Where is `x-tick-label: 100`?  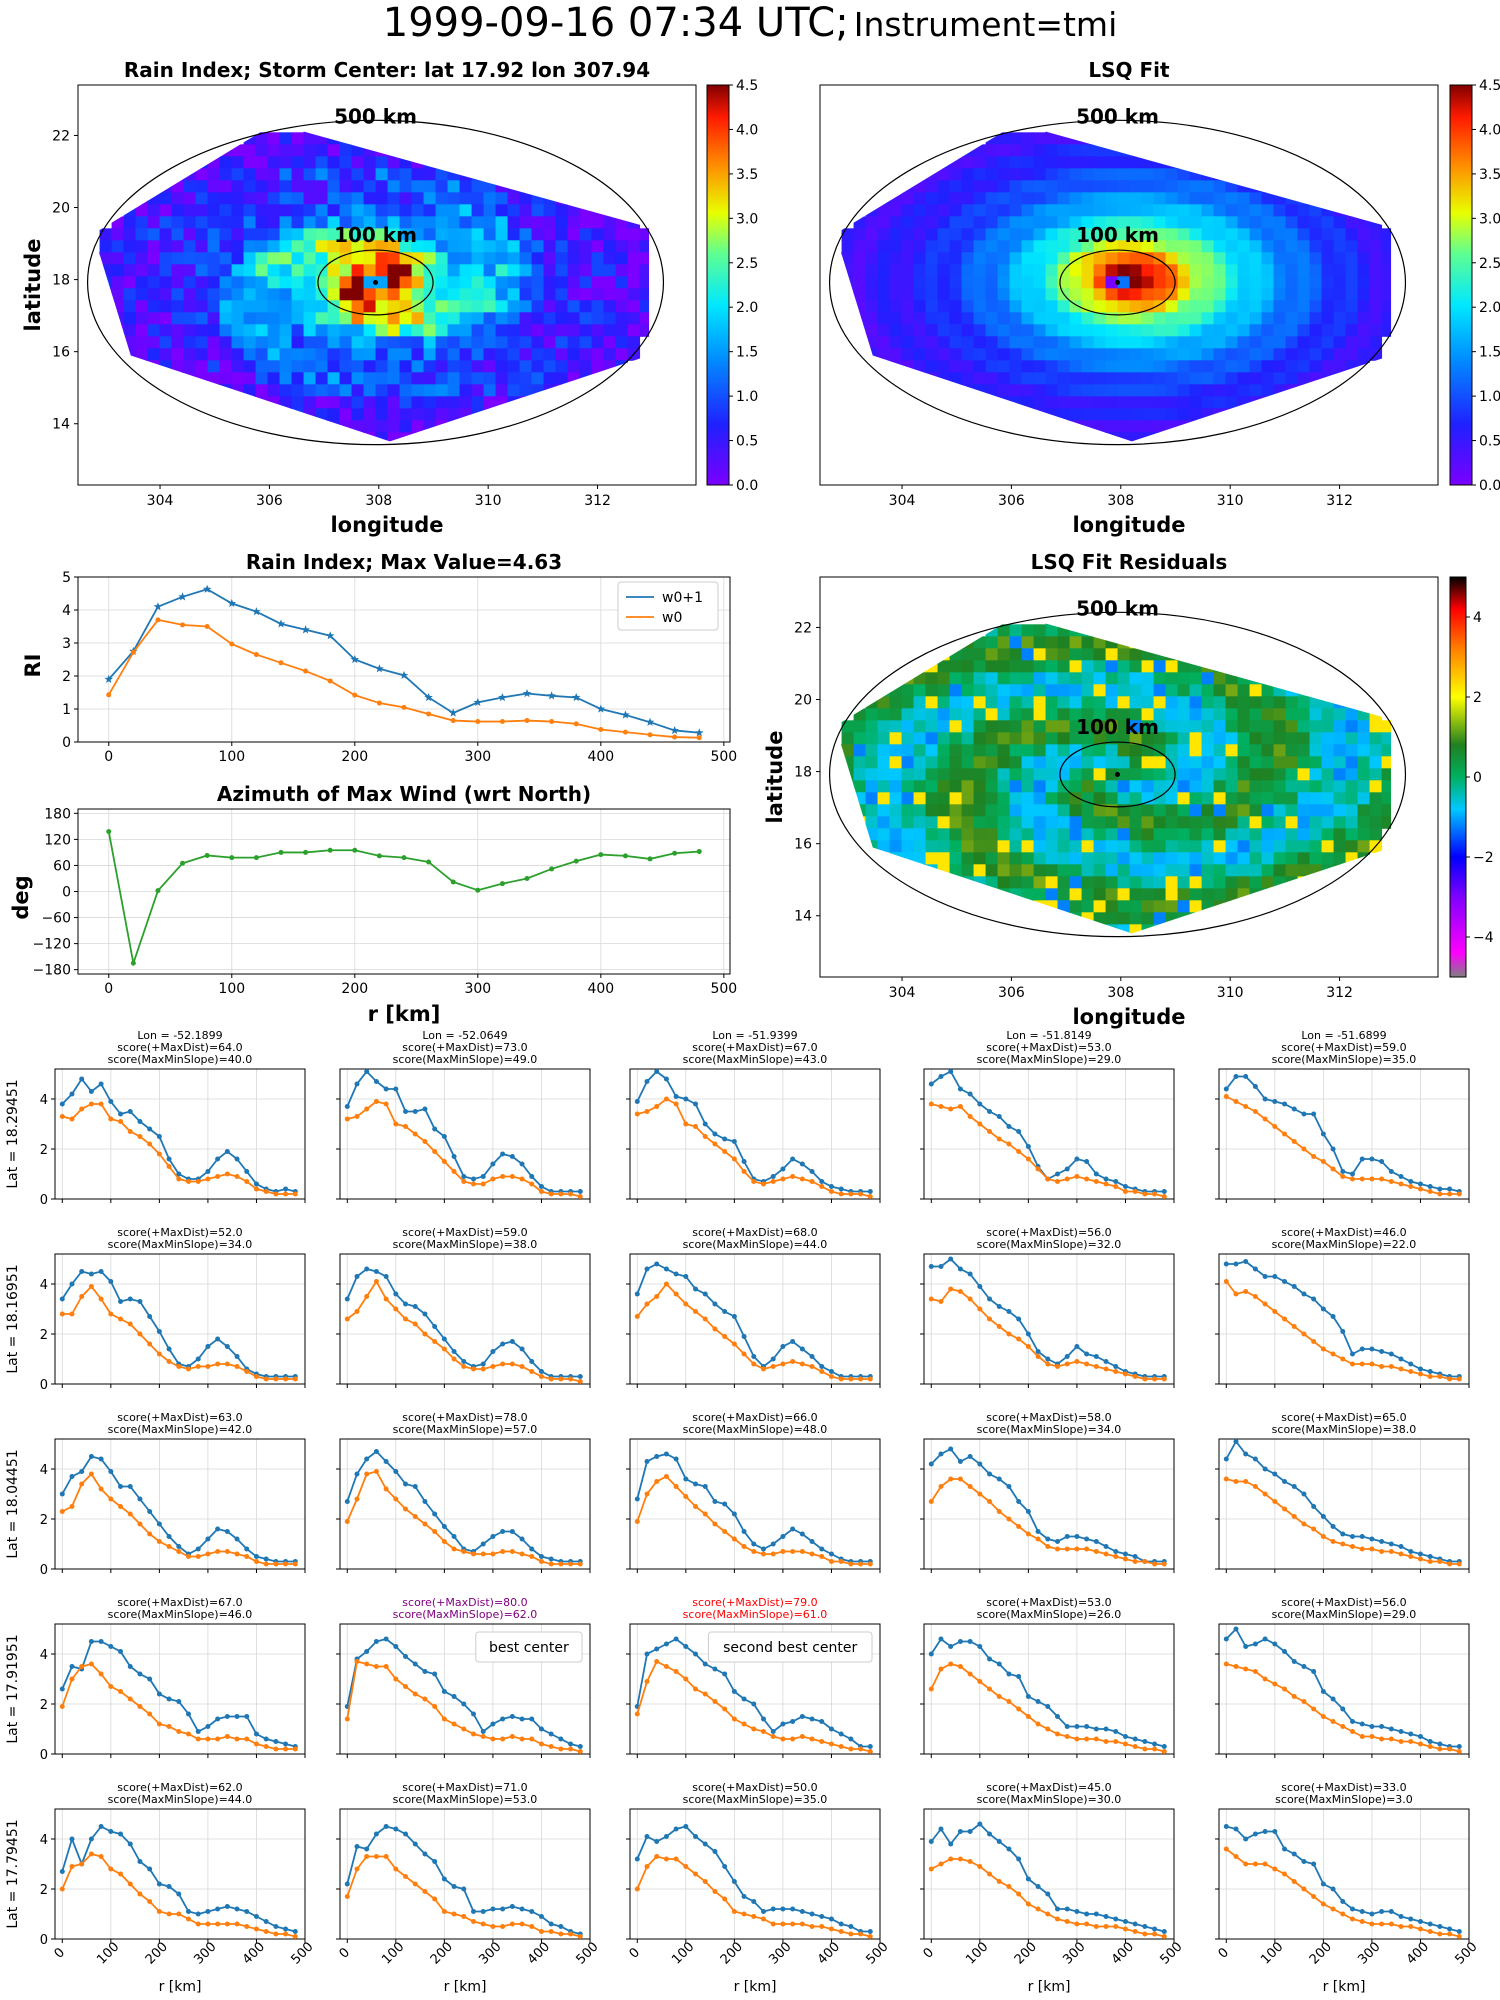
x-tick-label: 100 is located at coordinates (393, 1953).